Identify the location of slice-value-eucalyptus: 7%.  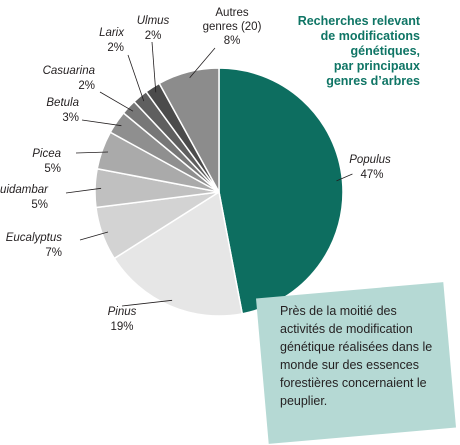
(53, 253).